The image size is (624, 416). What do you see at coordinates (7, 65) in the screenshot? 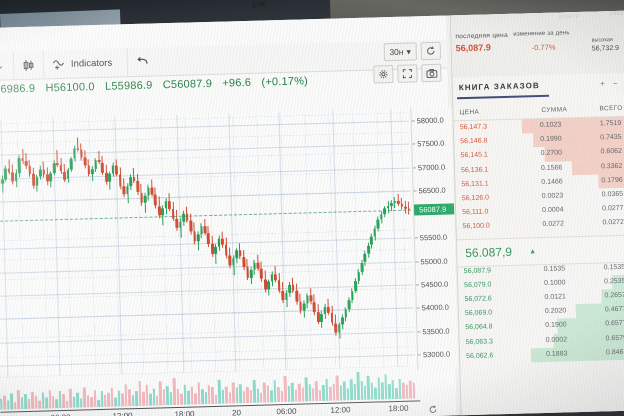
I see `interval-dropdown: ⌄` at bounding box center [7, 65].